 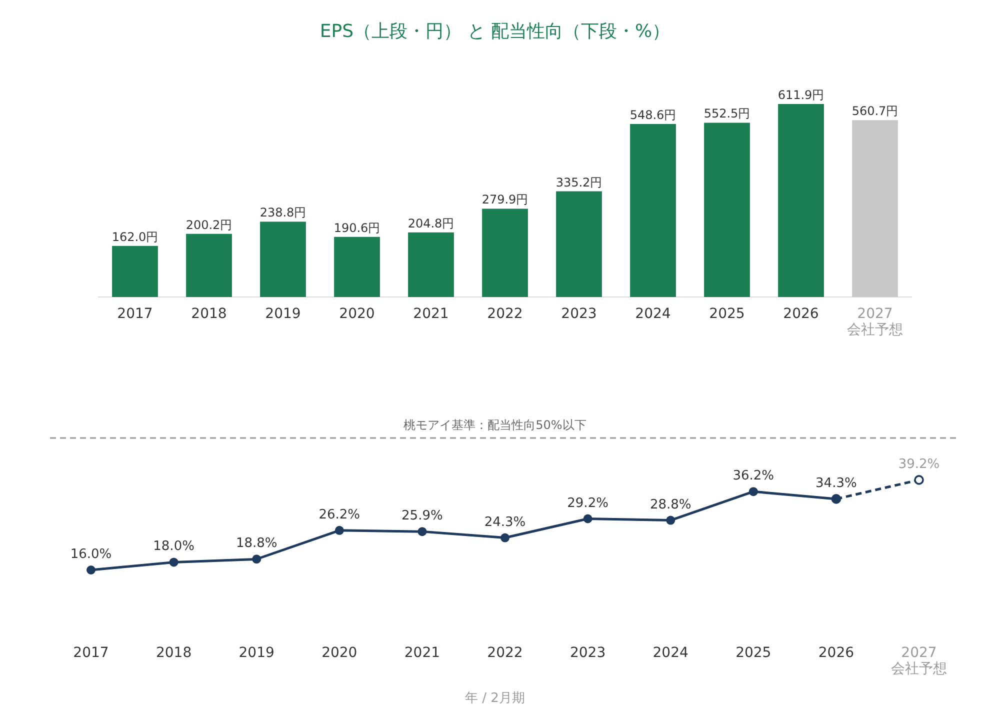 What do you see at coordinates (422, 516) in the screenshot?
I see `data-label: 25.9%` at bounding box center [422, 516].